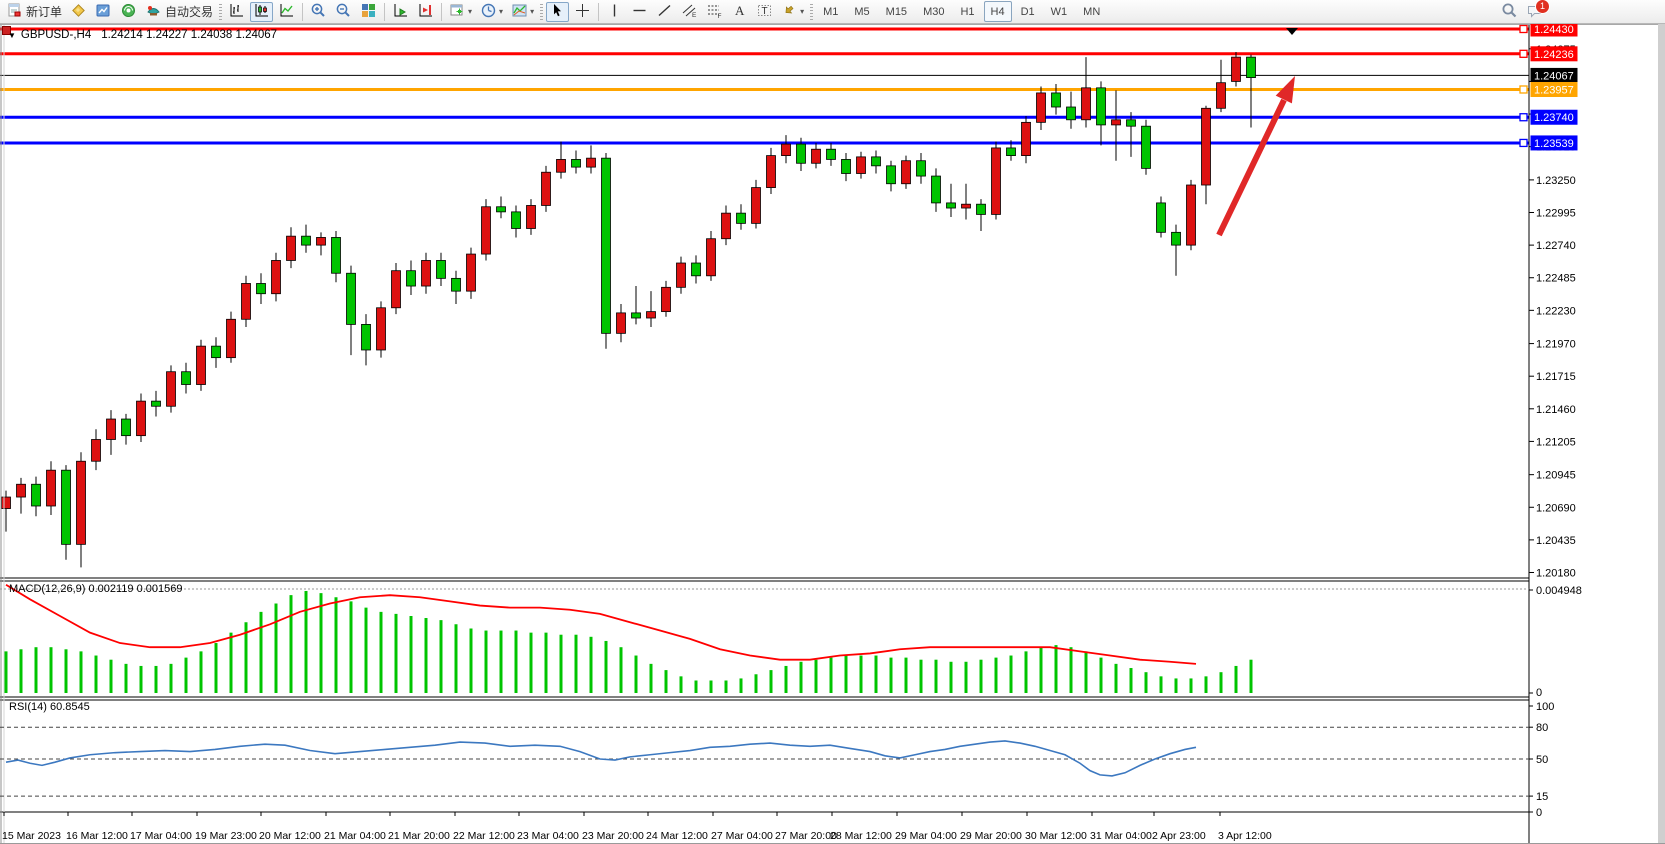 The width and height of the screenshot is (1665, 844). I want to click on svg-text: 16 Mar 12:00, so click(97, 836).